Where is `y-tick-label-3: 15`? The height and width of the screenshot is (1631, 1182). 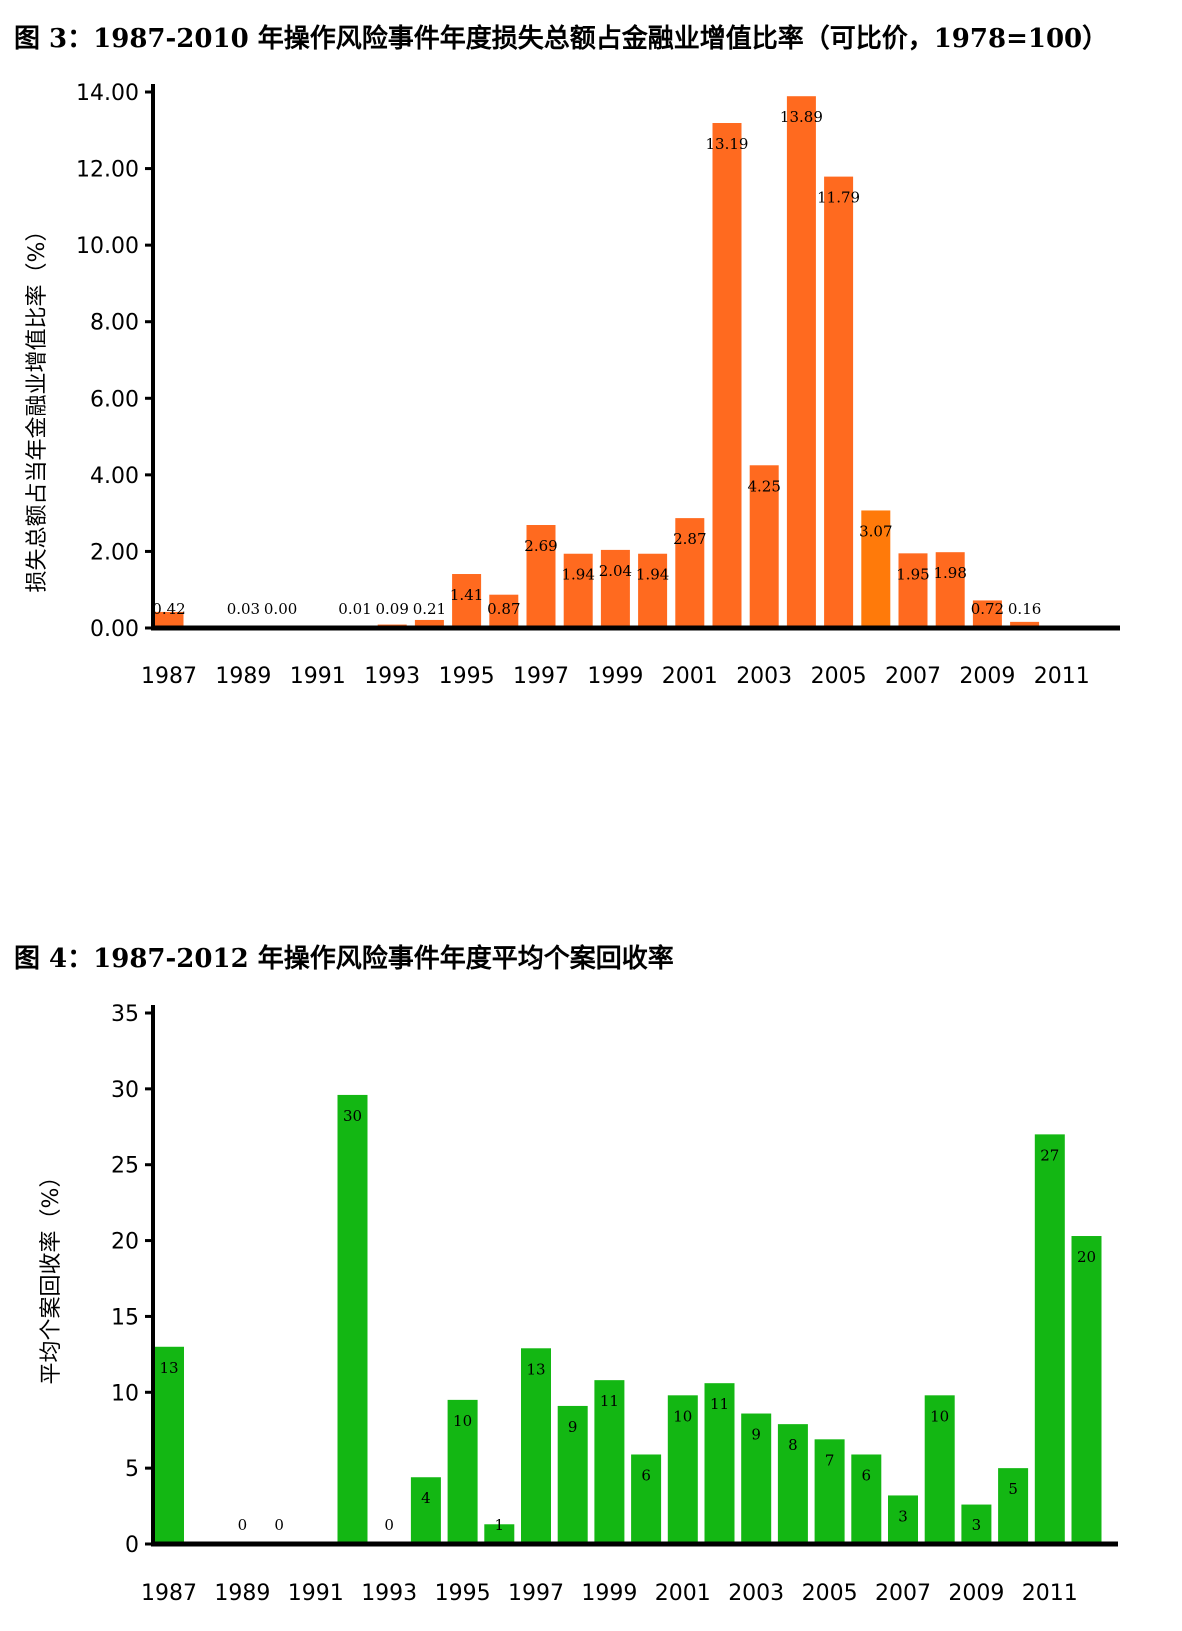
y-tick-label-3: 15 is located at coordinates (125, 1317).